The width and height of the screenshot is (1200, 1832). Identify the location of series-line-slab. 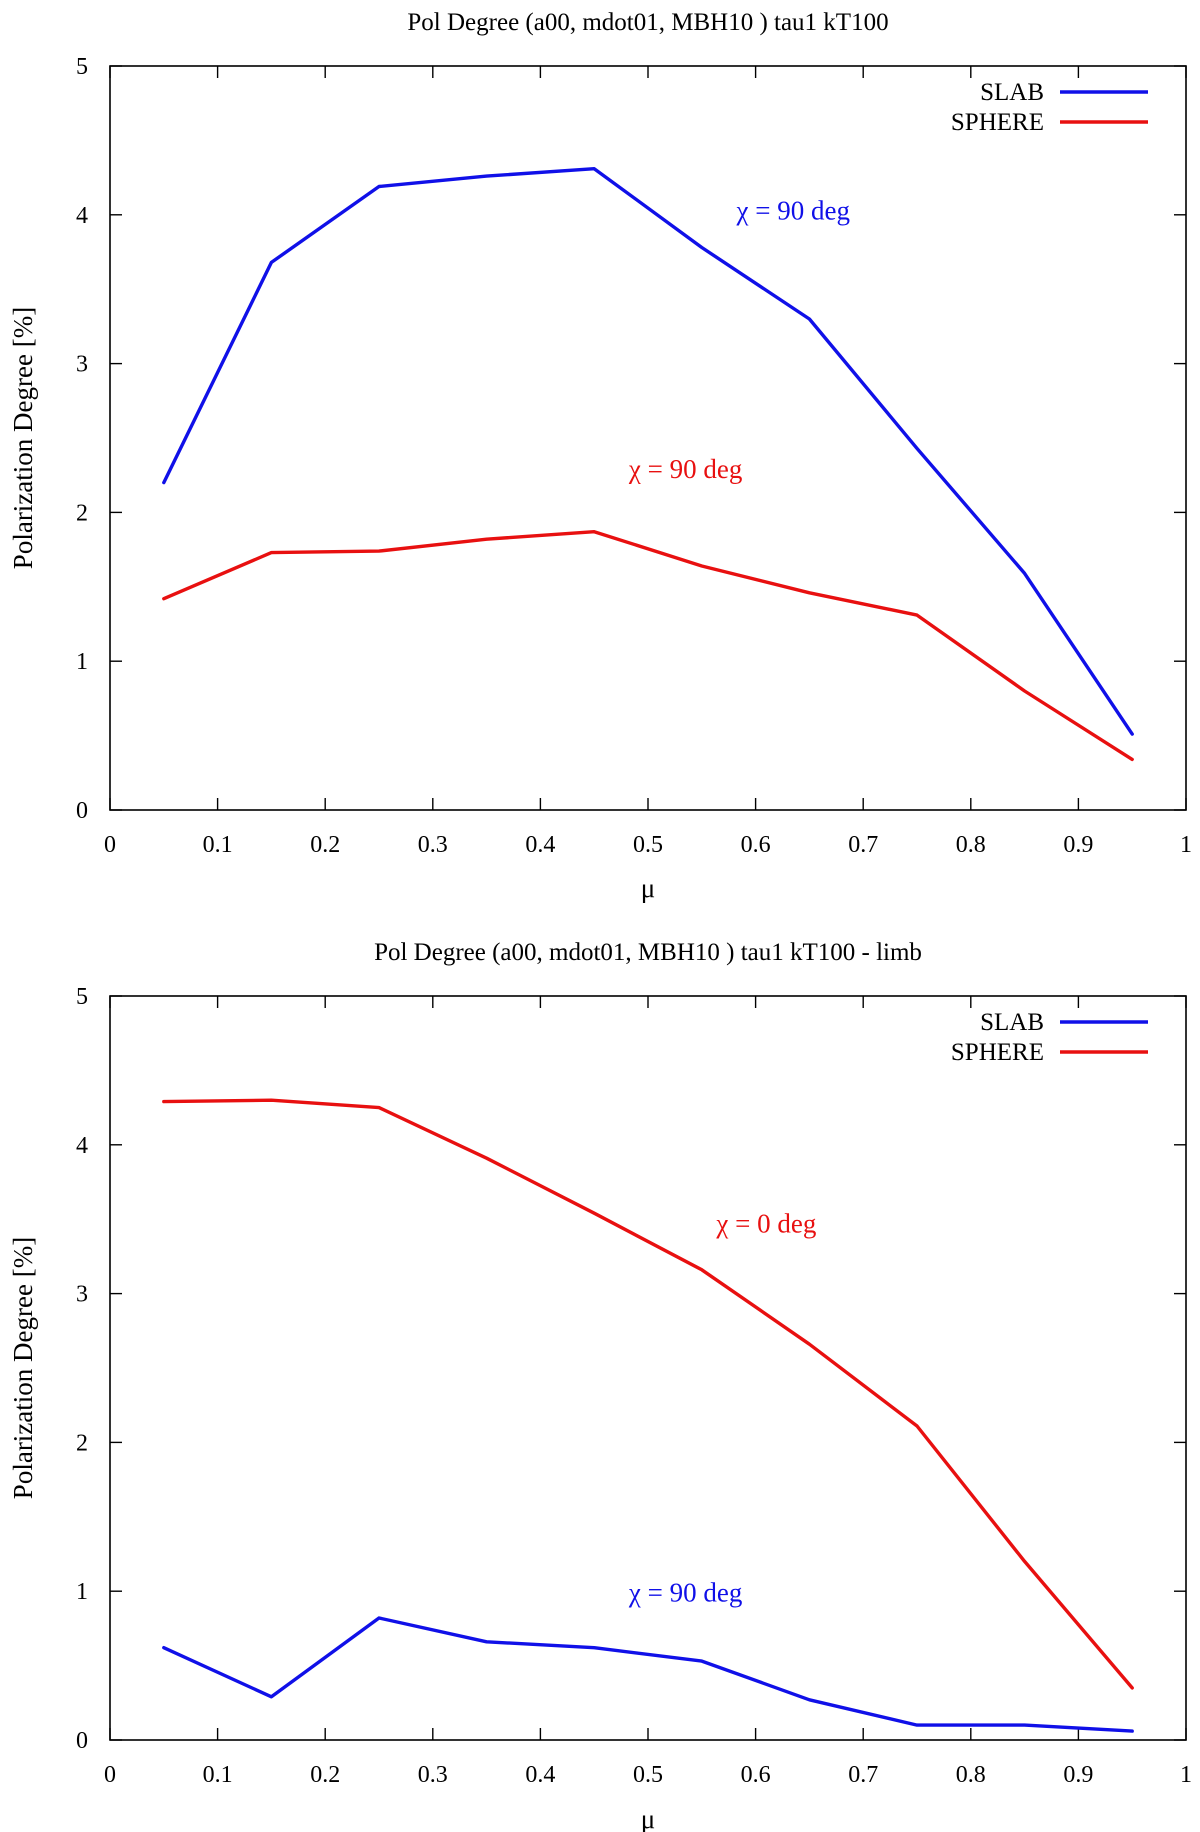
(648, 1674).